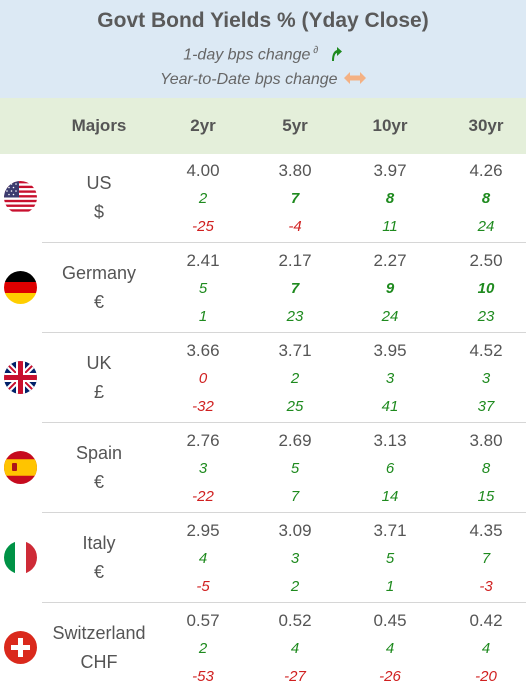 The image size is (526, 693). What do you see at coordinates (263, 288) in the screenshot?
I see `table-row: Germany €2.41 5 1 2.17 7 23 2.27 9 24 2.50 10 23` at bounding box center [263, 288].